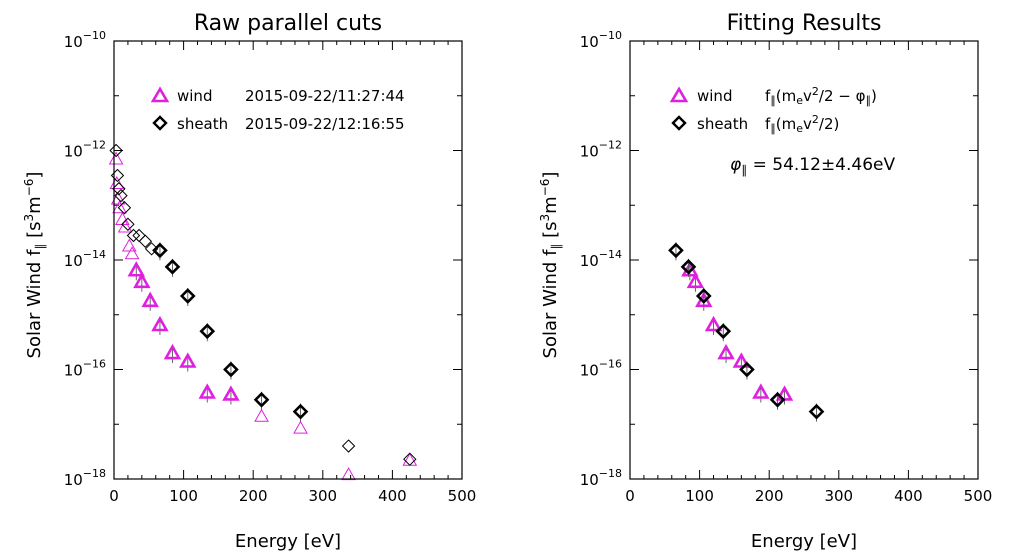 The width and height of the screenshot is (1015, 554). What do you see at coordinates (325, 96) in the screenshot?
I see `legend-time-wind: 2015-09-22/11:27:44` at bounding box center [325, 96].